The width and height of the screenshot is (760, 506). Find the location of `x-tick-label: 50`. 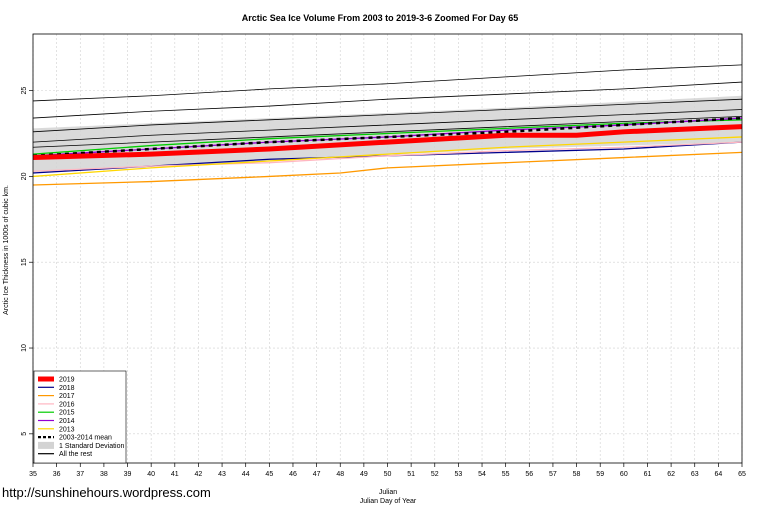

x-tick-label: 50 is located at coordinates (388, 474).